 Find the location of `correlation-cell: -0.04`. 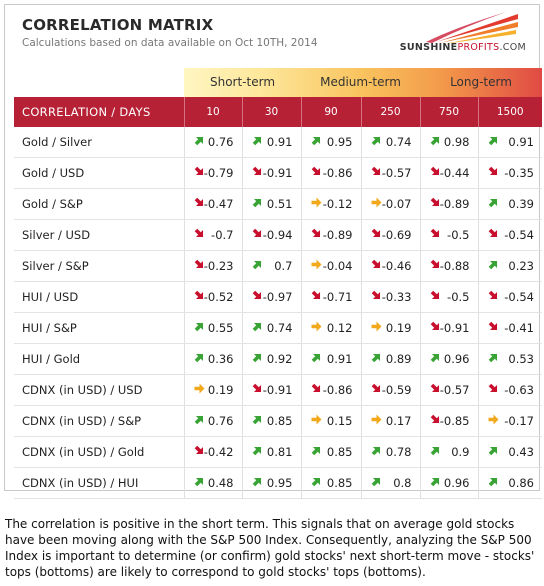

correlation-cell: -0.04 is located at coordinates (330, 266).